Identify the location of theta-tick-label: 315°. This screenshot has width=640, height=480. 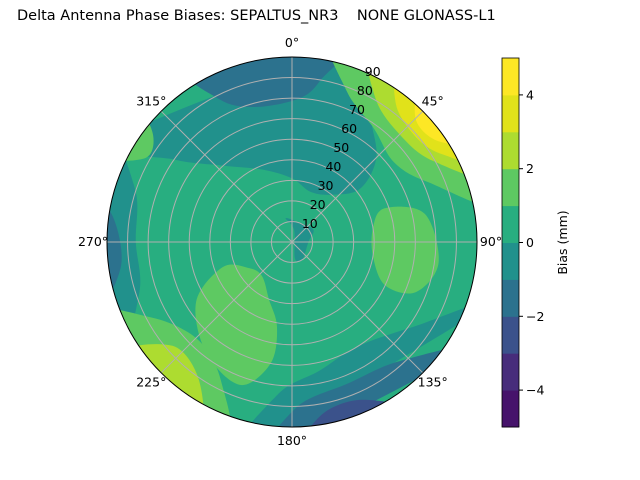
(151, 100).